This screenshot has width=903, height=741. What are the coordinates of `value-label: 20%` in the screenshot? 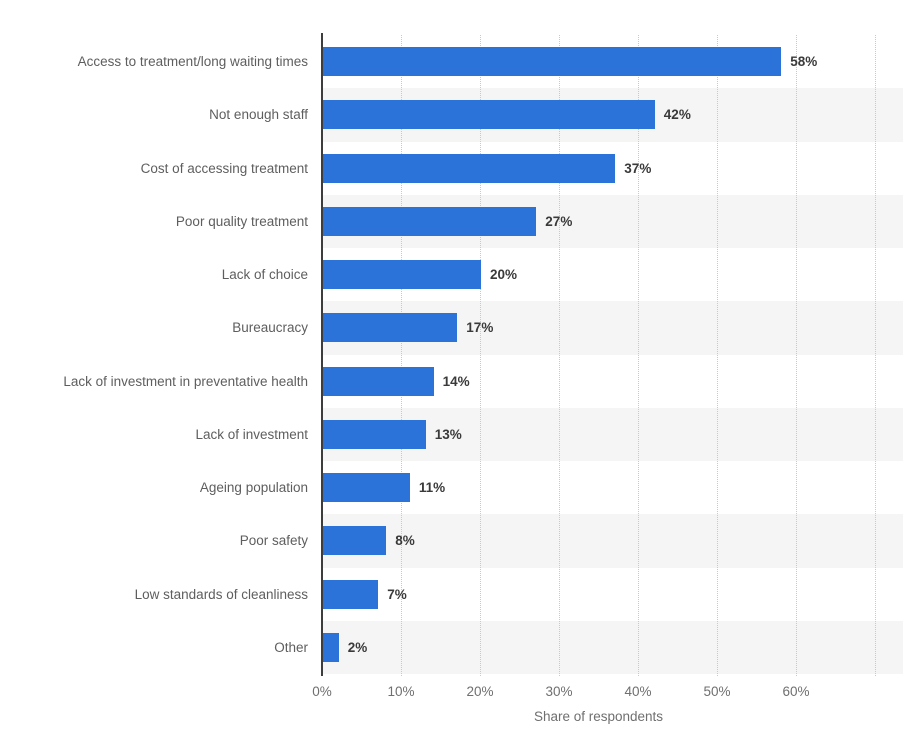 It's located at (504, 274).